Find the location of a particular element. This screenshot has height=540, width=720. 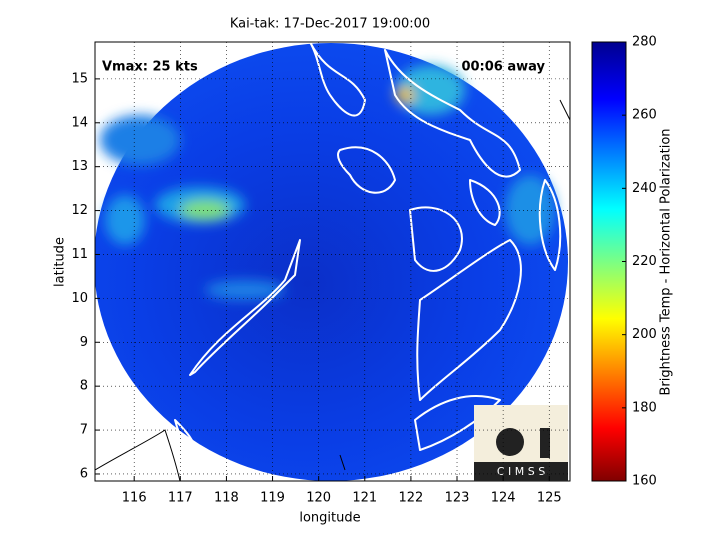

x-tick-label: 123 is located at coordinates (457, 498).